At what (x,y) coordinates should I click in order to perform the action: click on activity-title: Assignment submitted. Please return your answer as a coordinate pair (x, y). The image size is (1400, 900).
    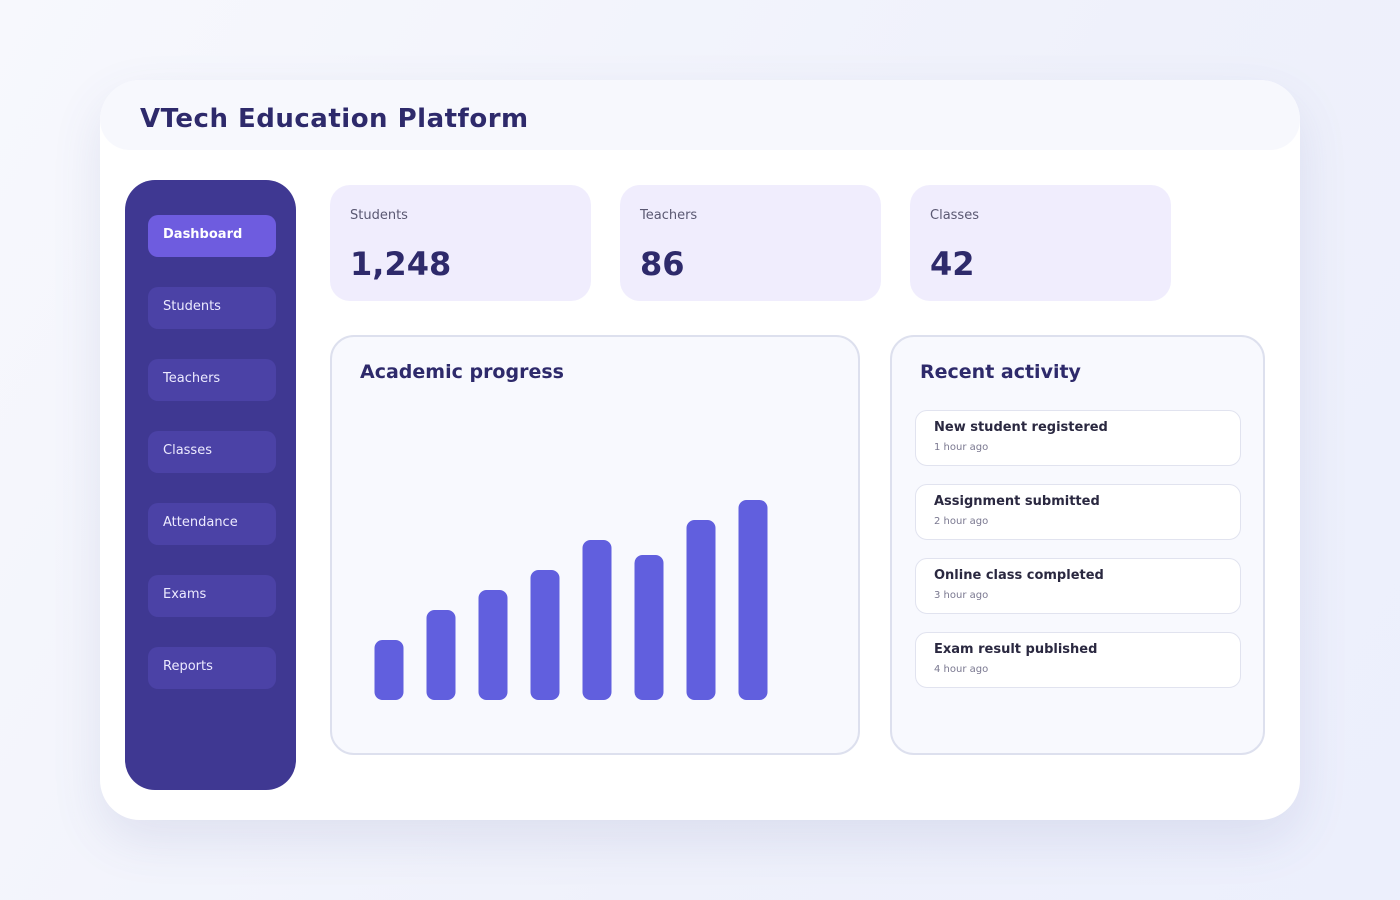
    Looking at the image, I should click on (1017, 501).